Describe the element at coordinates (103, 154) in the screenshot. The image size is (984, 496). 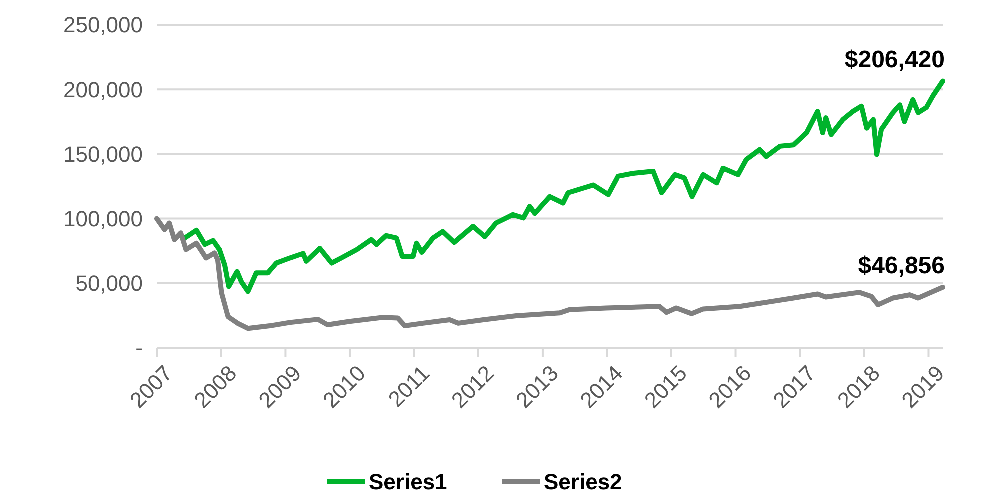
I see `y-tick-label: 150,000` at that location.